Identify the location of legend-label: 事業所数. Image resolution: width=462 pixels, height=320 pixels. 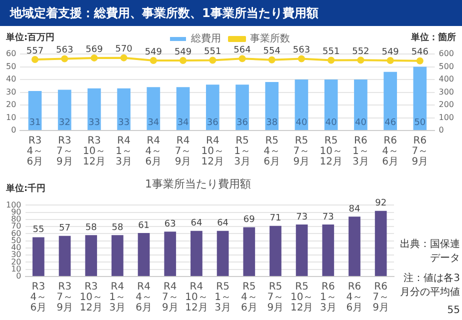
(270, 38).